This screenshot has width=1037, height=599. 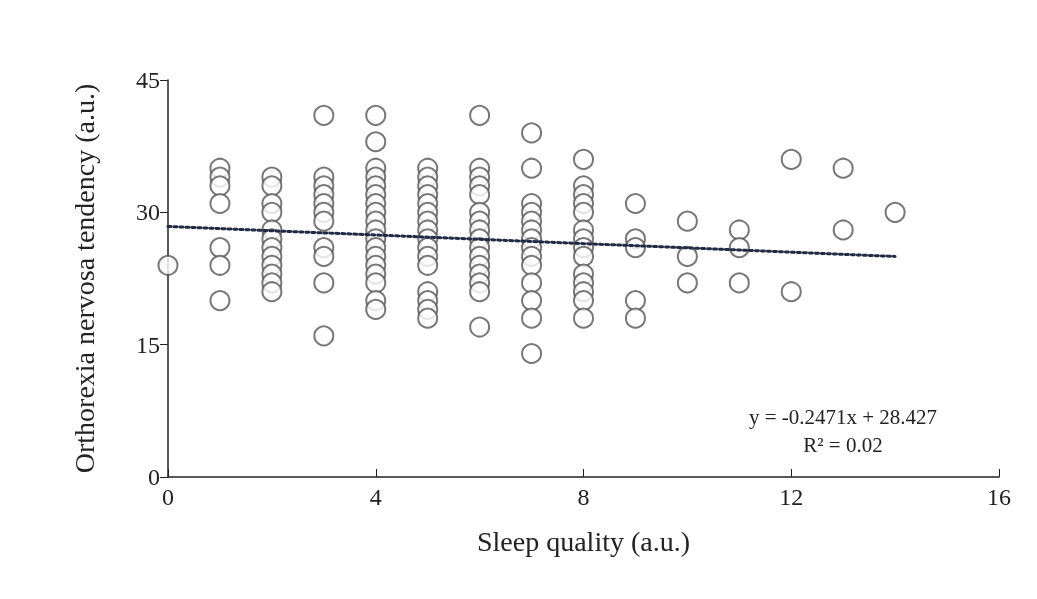 What do you see at coordinates (84, 278) in the screenshot?
I see `y-axis-title: Orthorexia nervosa tendency (a.u.)` at bounding box center [84, 278].